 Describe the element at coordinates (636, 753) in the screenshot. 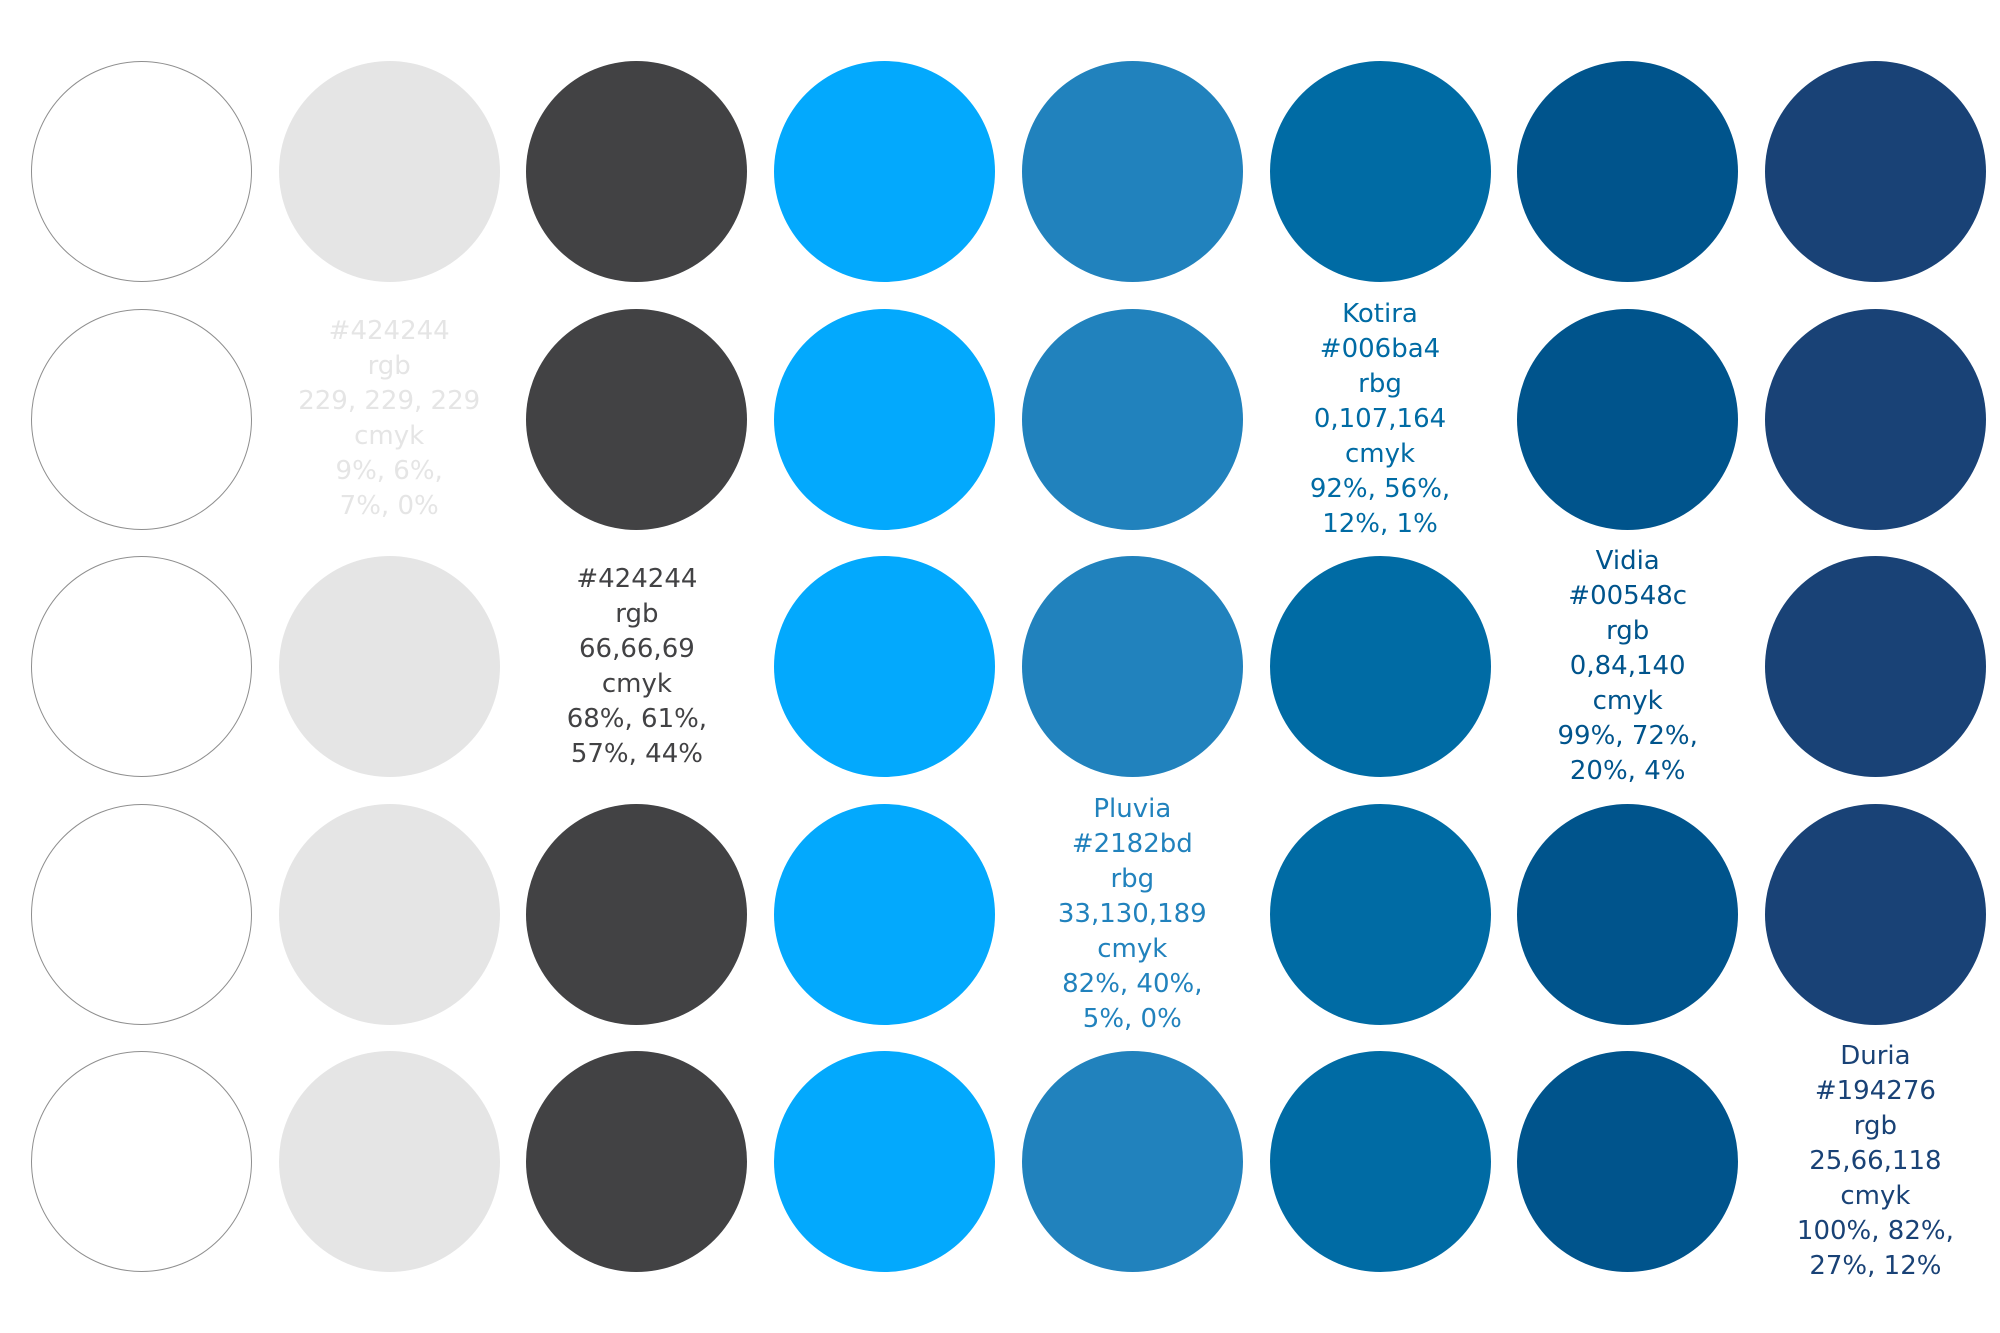

I see `color-cmyk-2-text: 57%, 44%` at that location.